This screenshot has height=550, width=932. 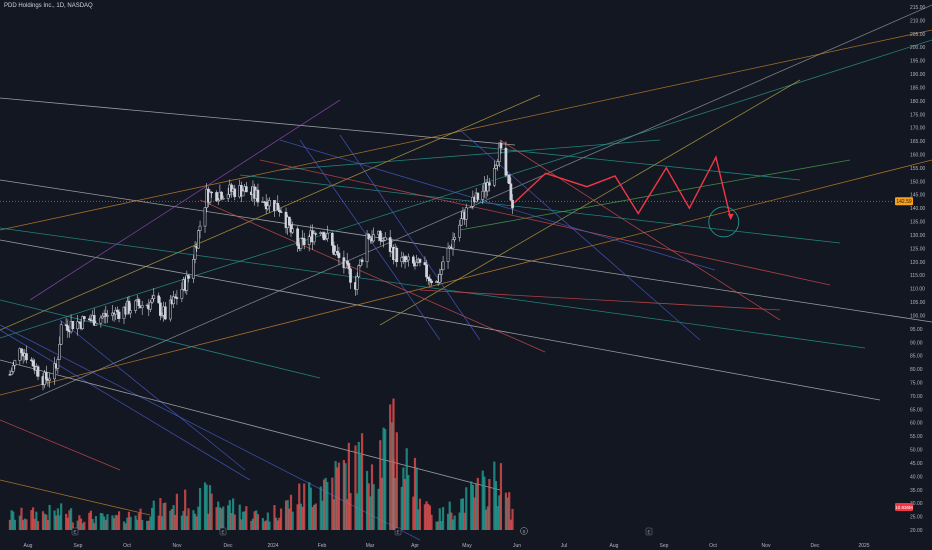 I want to click on y-tick-label: 90.00, so click(x=916, y=343).